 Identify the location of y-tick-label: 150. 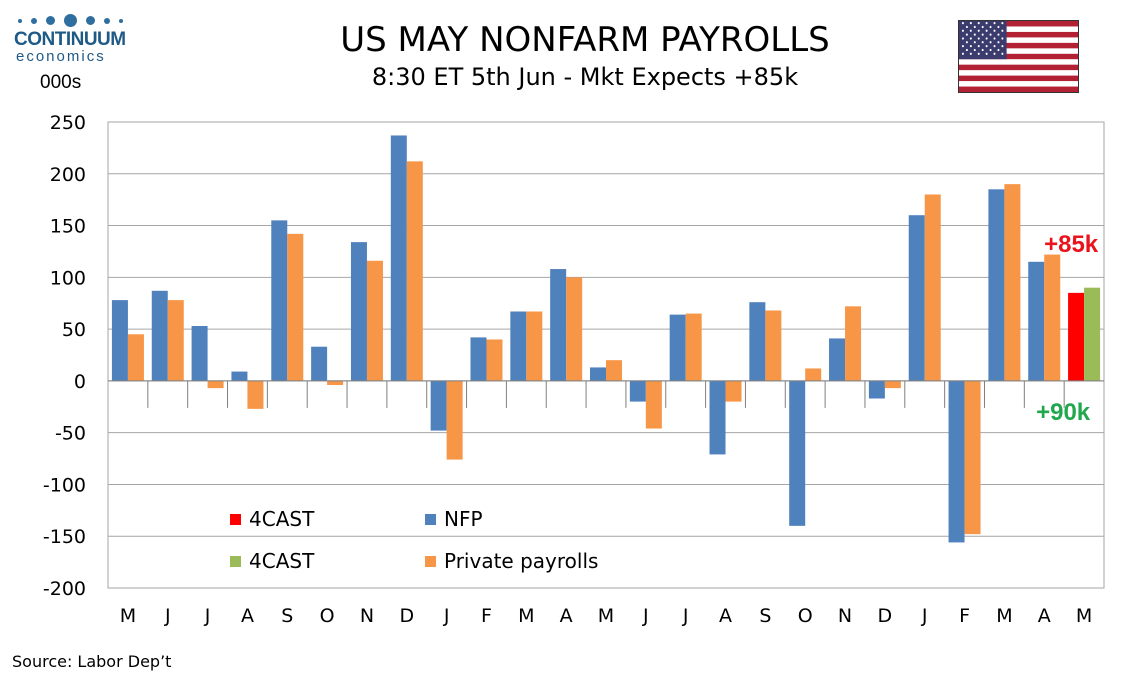
(68, 227).